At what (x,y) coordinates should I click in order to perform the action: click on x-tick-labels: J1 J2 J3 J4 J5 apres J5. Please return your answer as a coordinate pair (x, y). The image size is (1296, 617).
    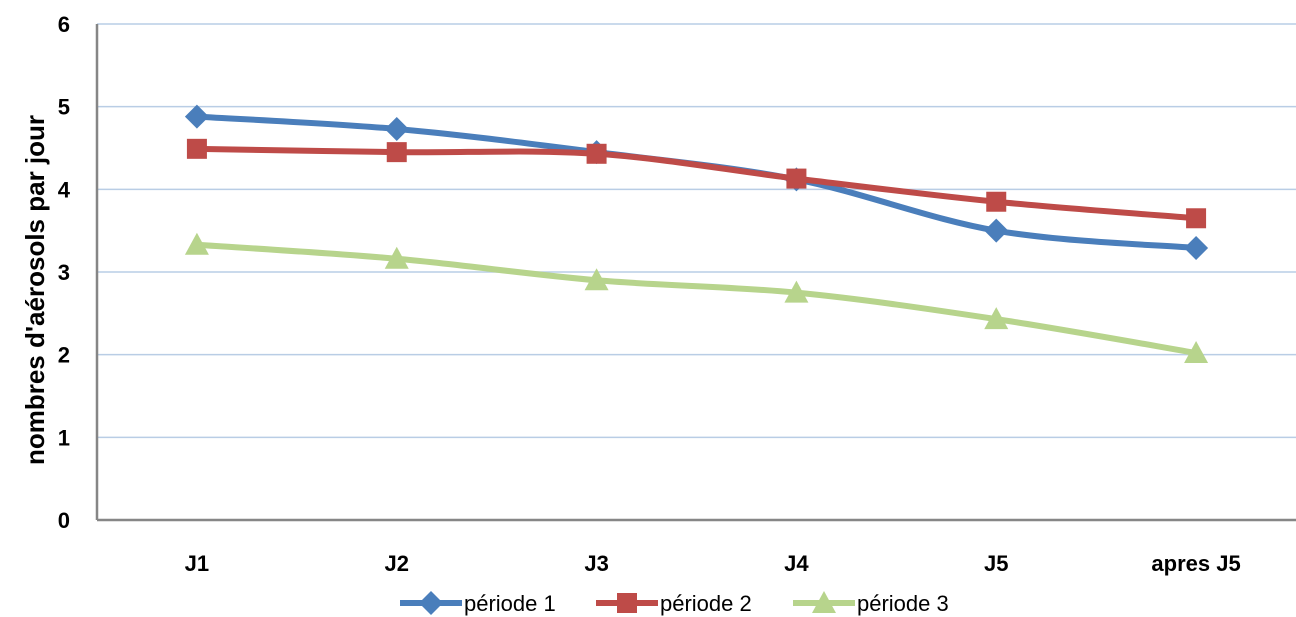
    Looking at the image, I should click on (713, 563).